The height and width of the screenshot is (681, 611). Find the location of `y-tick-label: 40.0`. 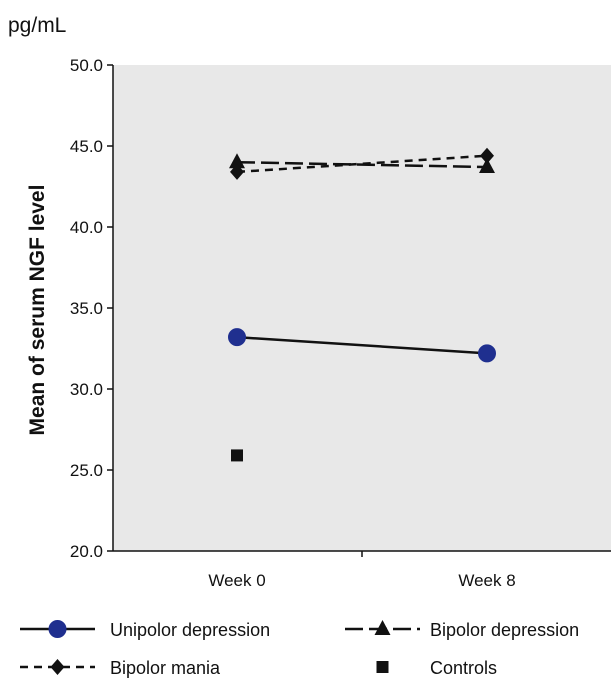

y-tick-label: 40.0 is located at coordinates (86, 227).